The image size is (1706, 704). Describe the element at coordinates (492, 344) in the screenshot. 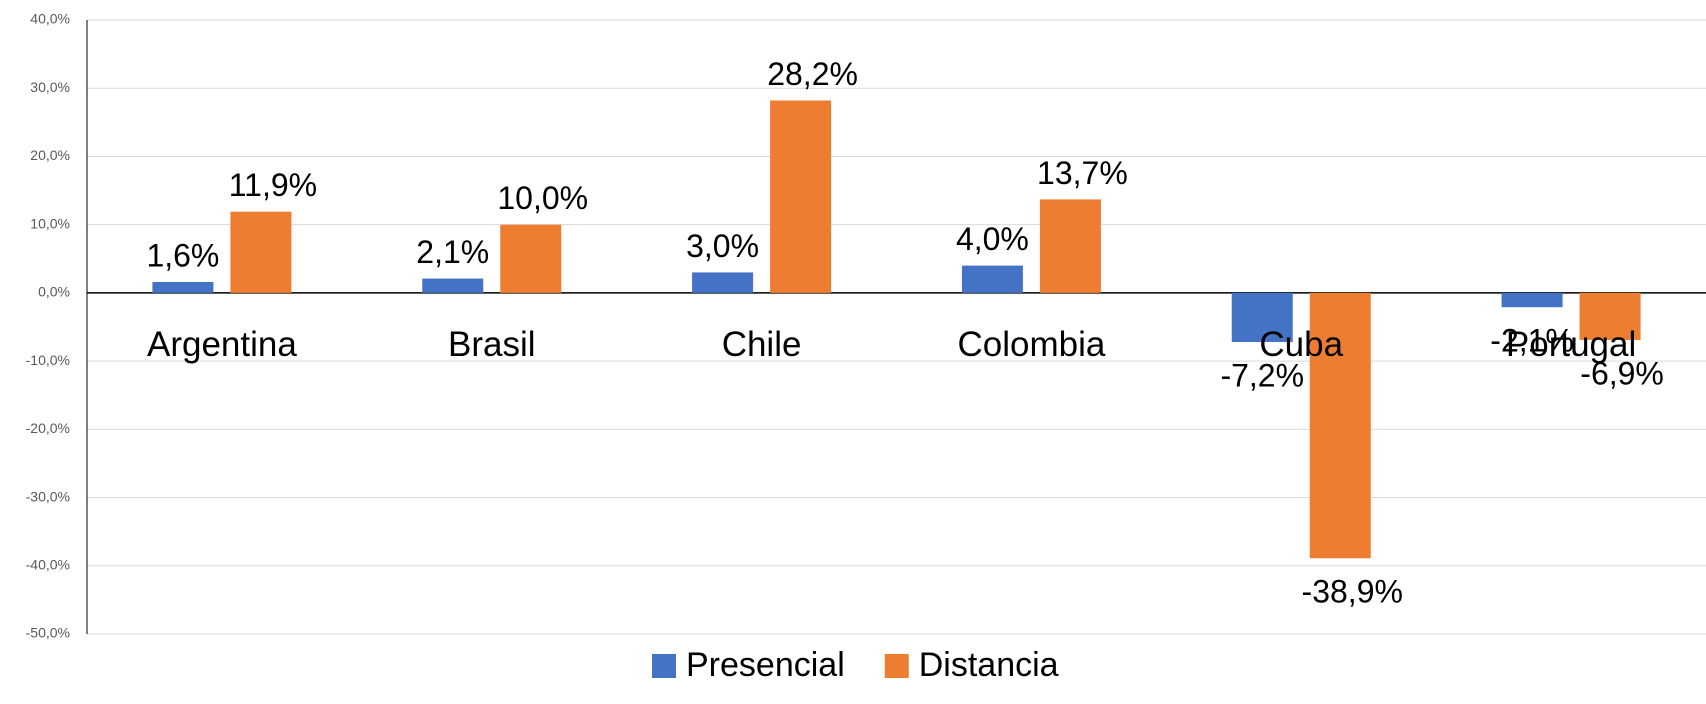

I see `x-tick-label: Brasil` at that location.